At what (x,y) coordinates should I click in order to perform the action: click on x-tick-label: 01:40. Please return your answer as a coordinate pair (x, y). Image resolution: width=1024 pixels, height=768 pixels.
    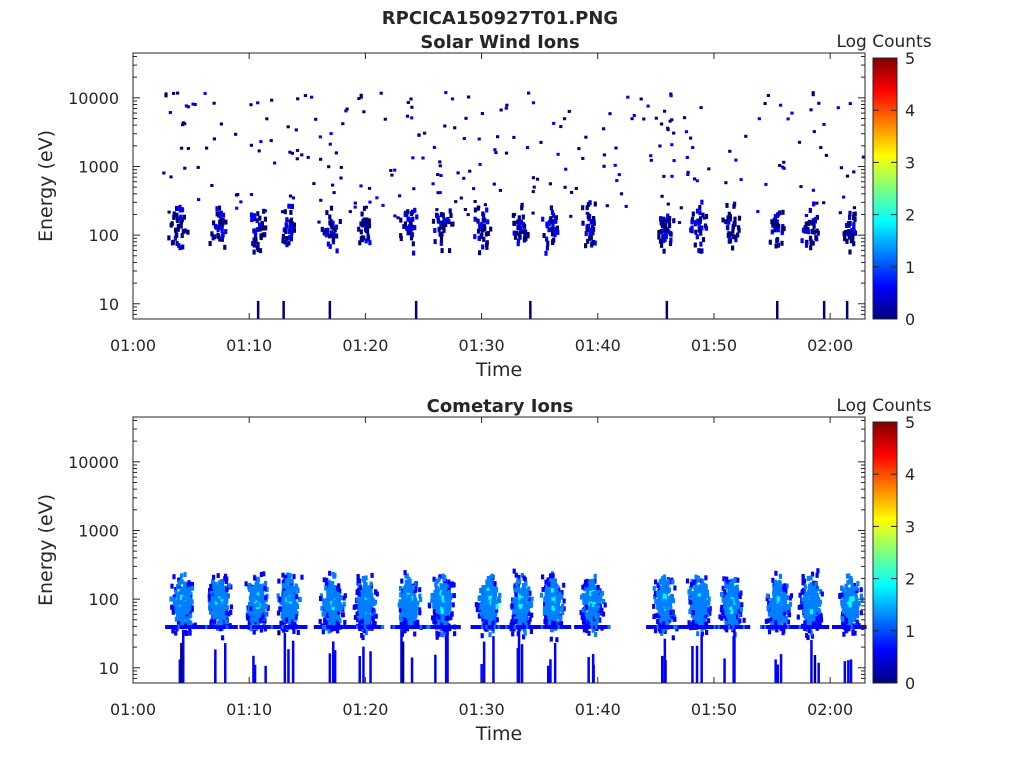
    Looking at the image, I should click on (598, 345).